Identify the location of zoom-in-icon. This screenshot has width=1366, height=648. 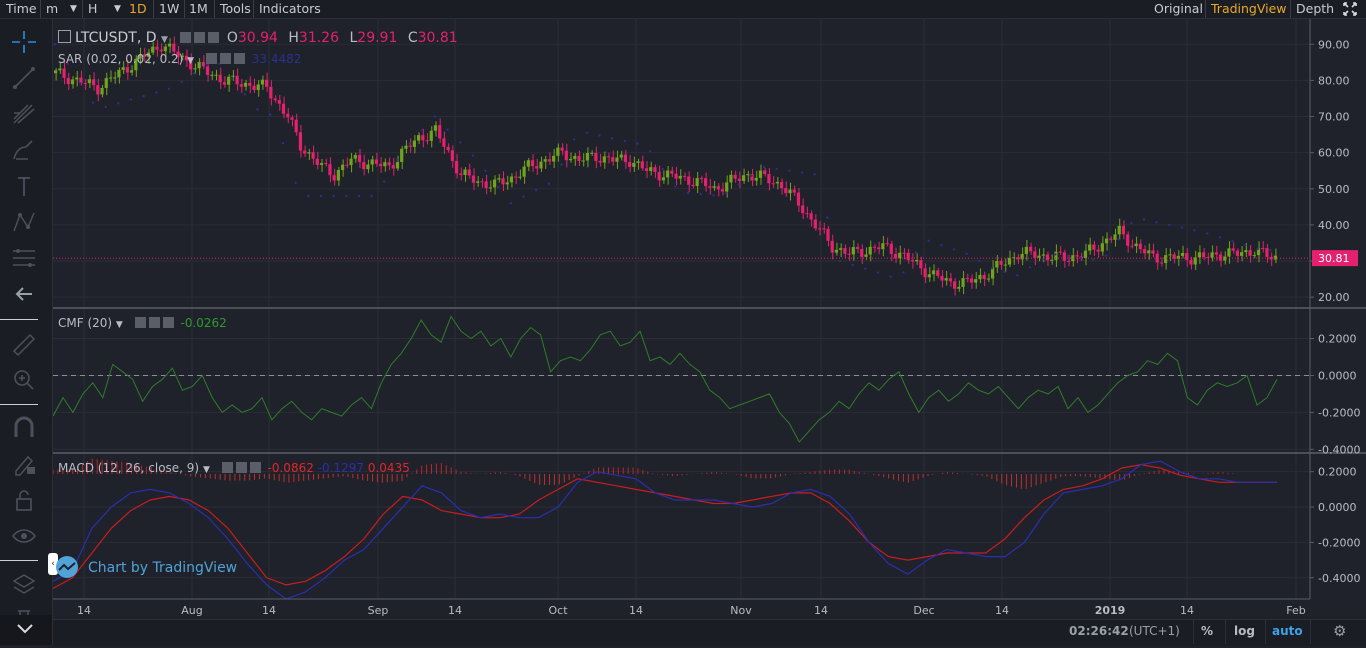
(26, 381).